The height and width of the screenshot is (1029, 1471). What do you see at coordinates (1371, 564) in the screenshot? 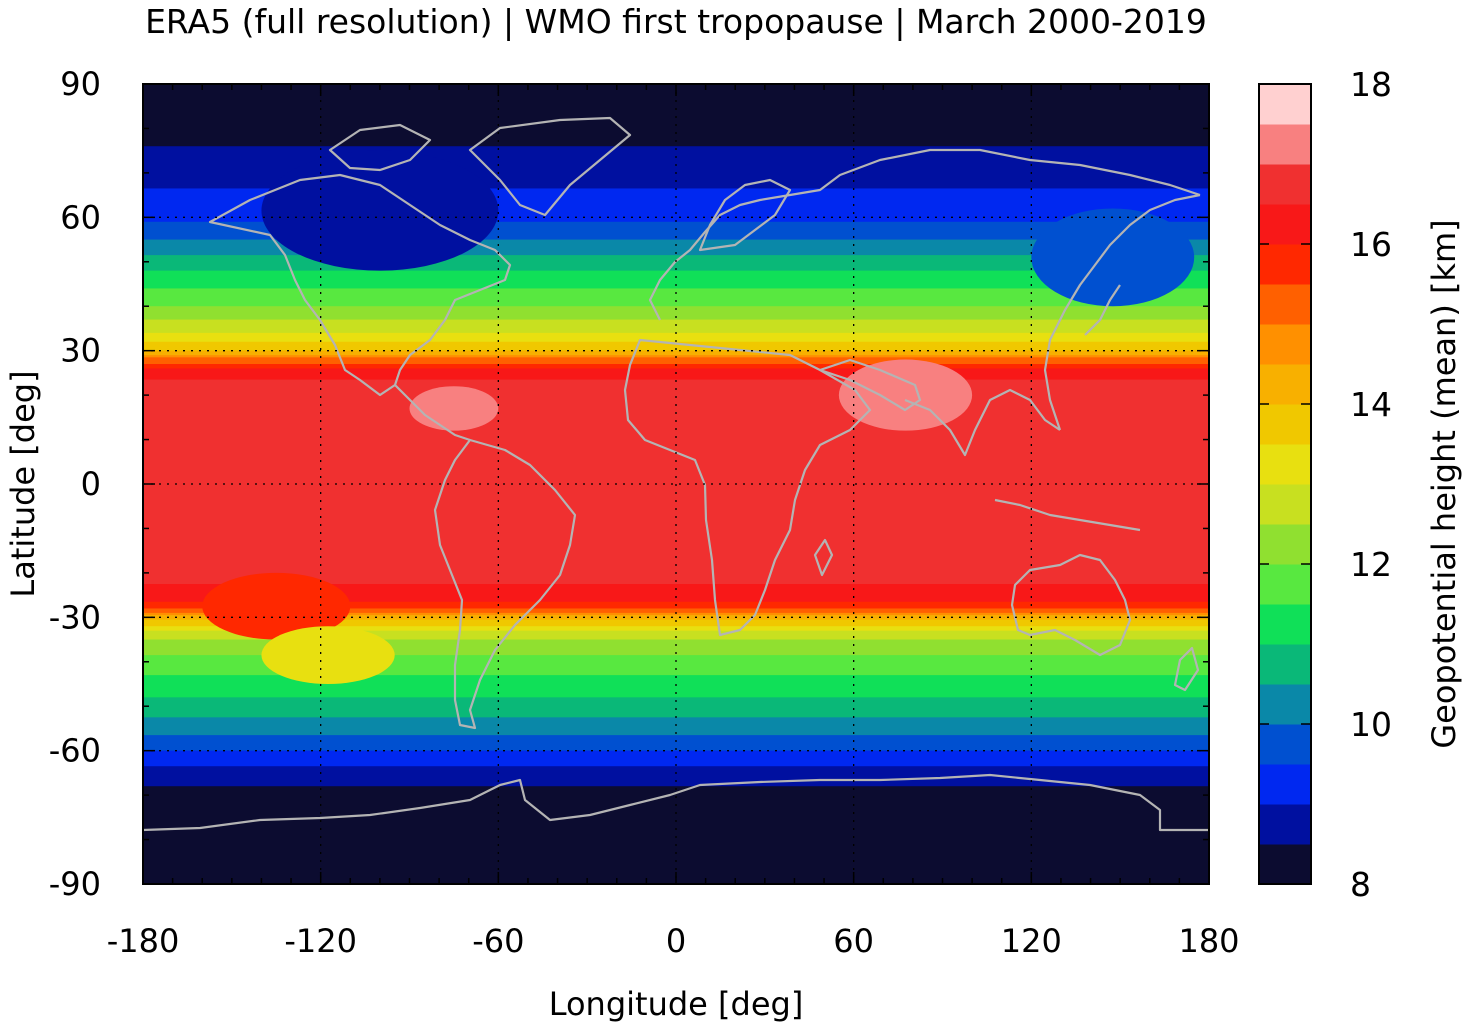
I see `colorbar-tick-label: 12` at bounding box center [1371, 564].